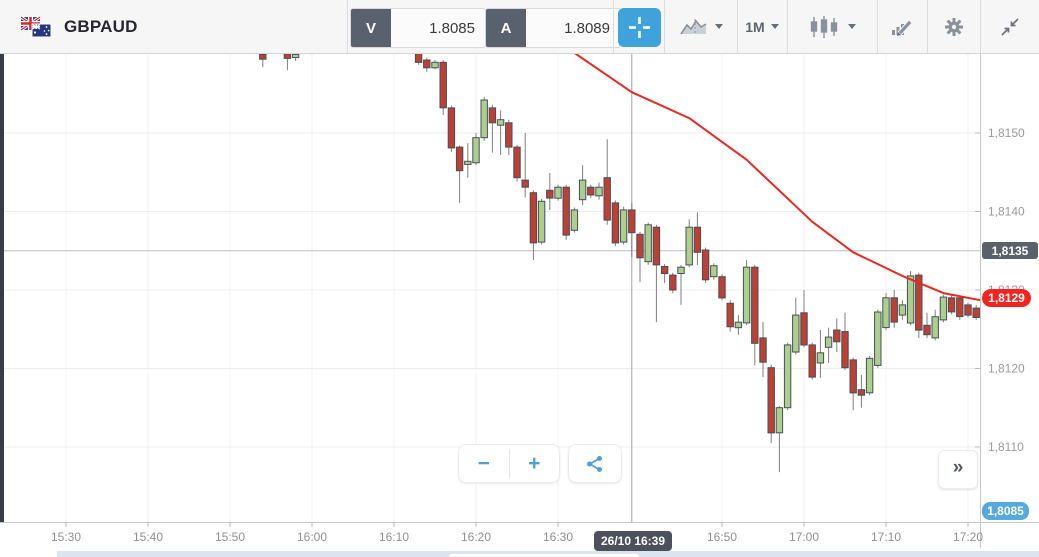  What do you see at coordinates (639, 27) in the screenshot?
I see `crosshair-tool-button` at bounding box center [639, 27].